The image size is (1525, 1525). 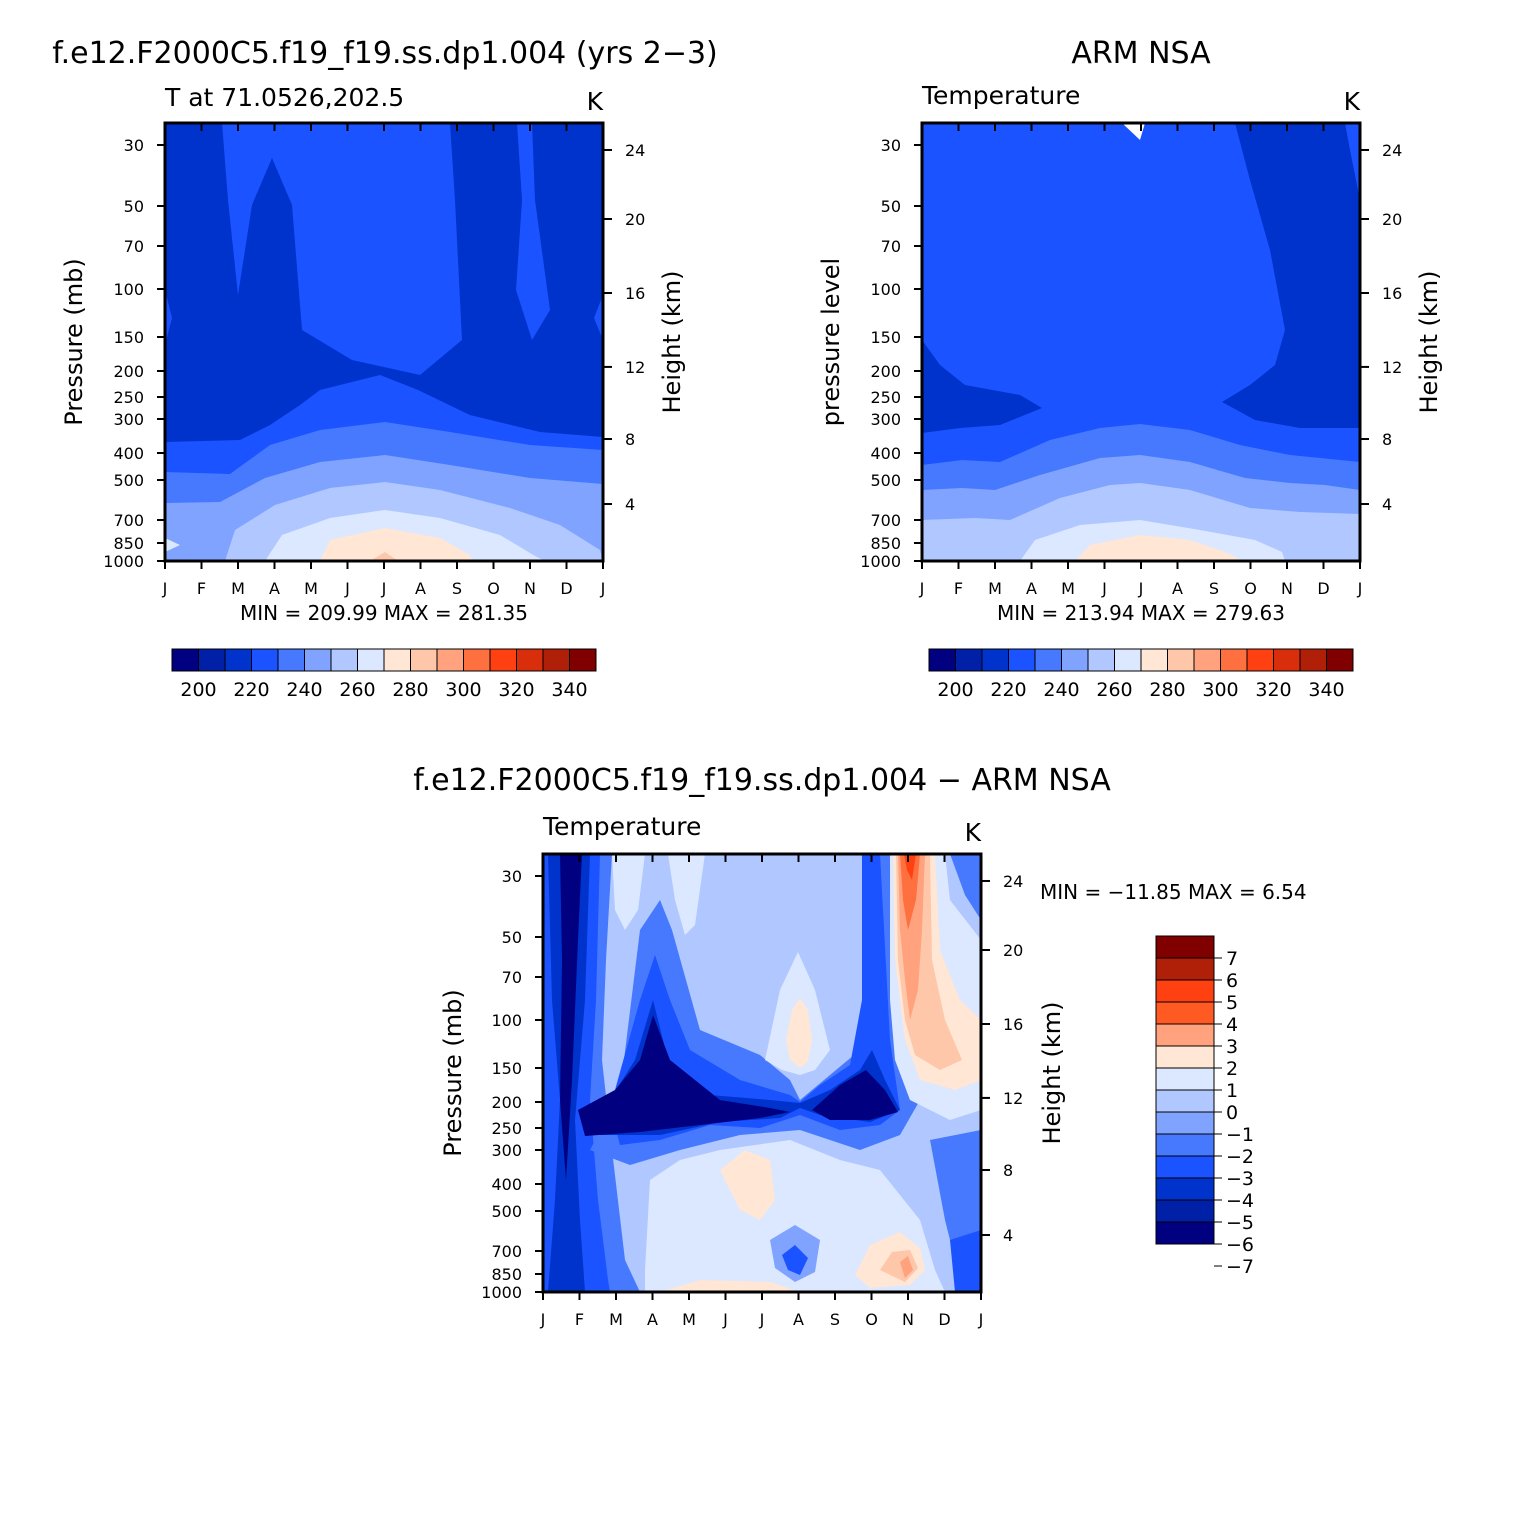 I want to click on colorbar-label: 220, so click(x=251, y=690).